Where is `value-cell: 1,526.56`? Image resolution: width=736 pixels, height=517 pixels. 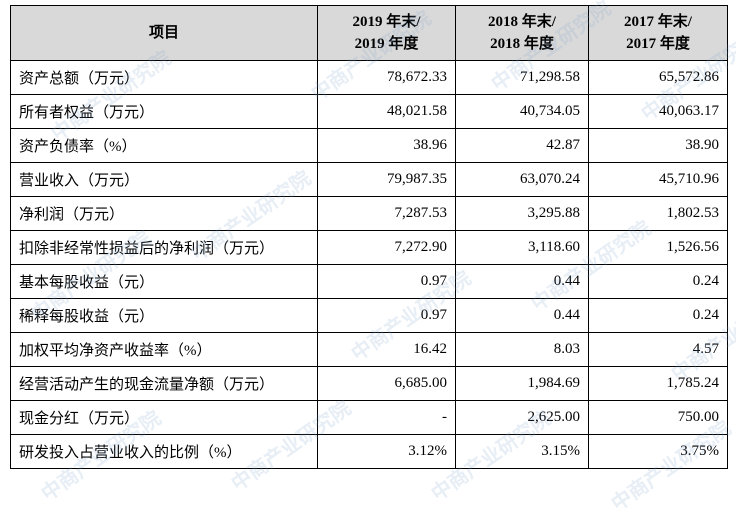
value-cell: 1,526.56 is located at coordinates (658, 247).